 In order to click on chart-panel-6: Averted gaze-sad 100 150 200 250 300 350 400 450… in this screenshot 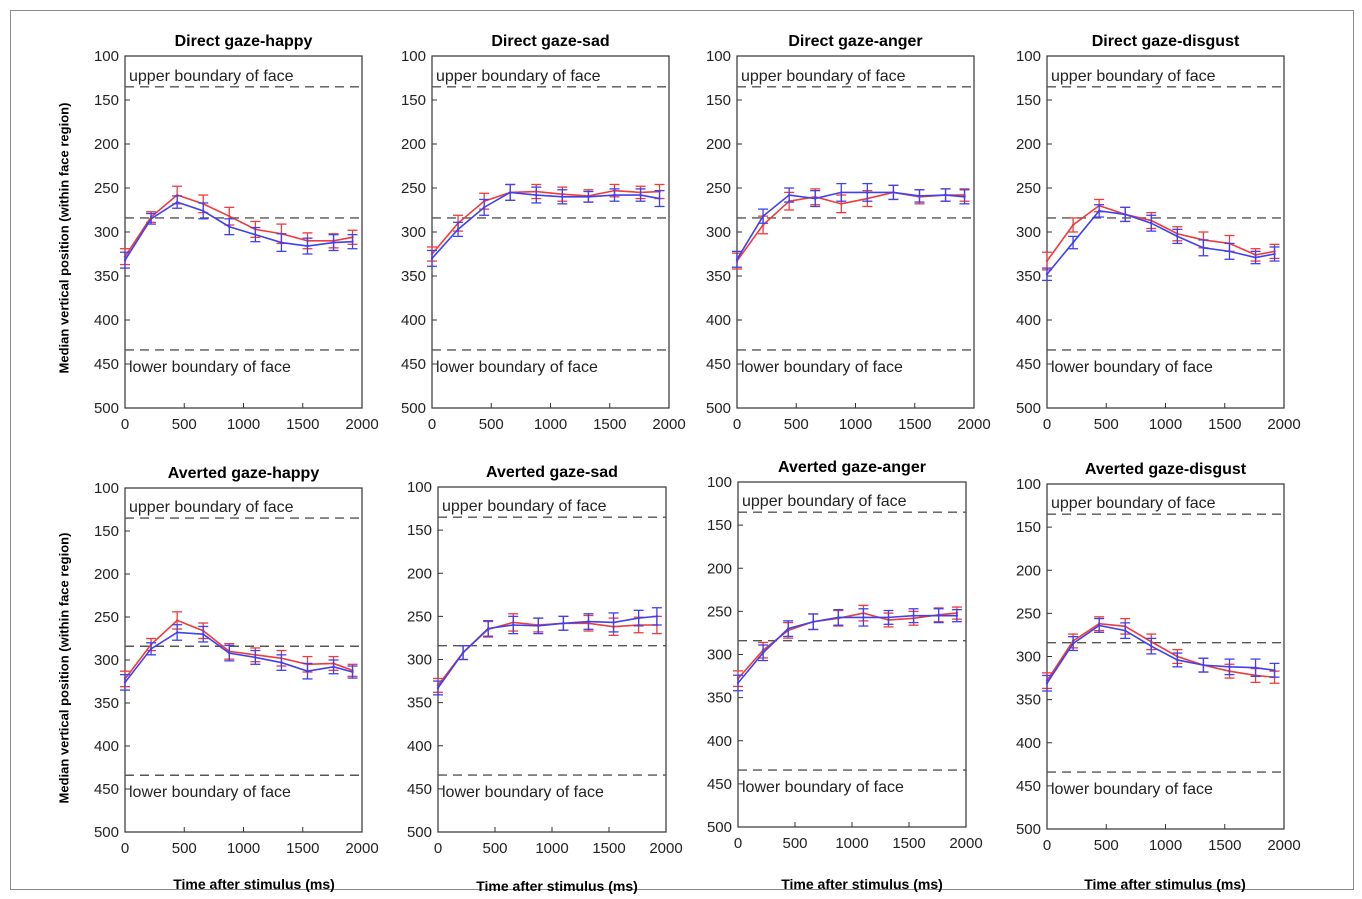, I will do `click(545, 660)`.